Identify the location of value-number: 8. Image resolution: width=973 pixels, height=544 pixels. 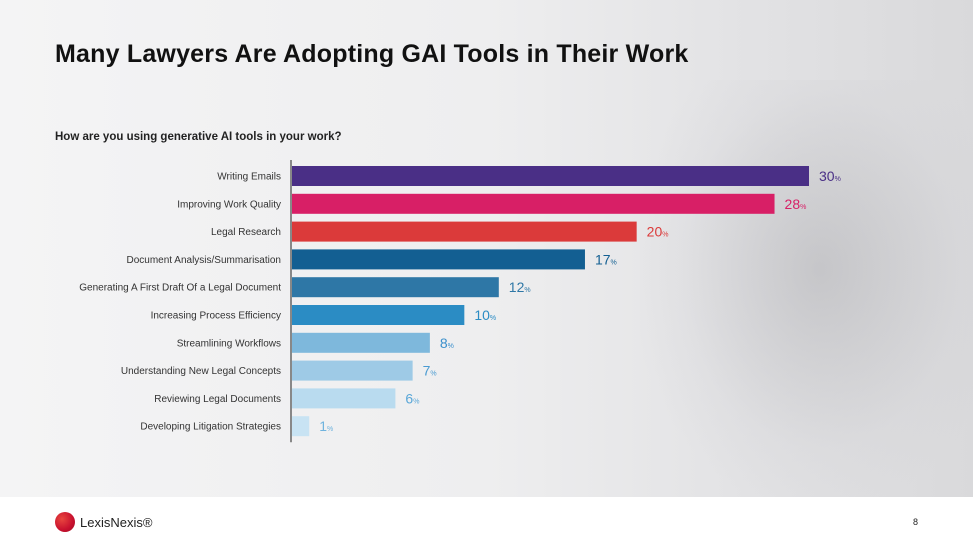
(444, 343).